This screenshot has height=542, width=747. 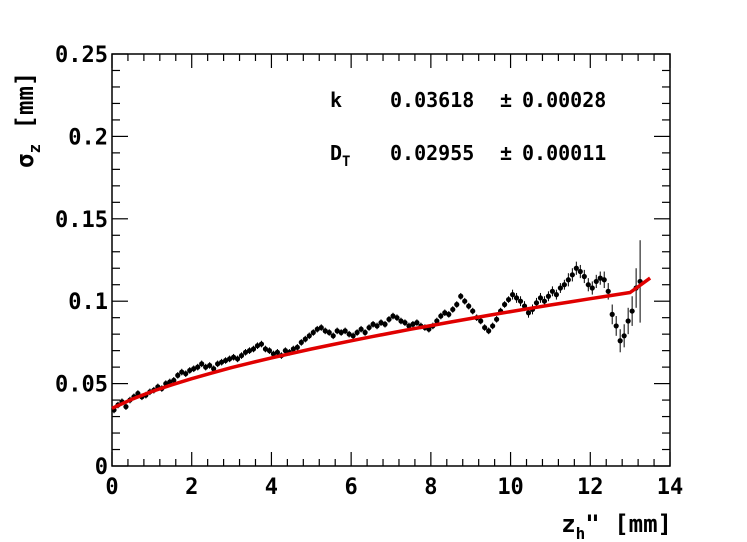 I want to click on y-axis-title: σz [mm], so click(x=27, y=120).